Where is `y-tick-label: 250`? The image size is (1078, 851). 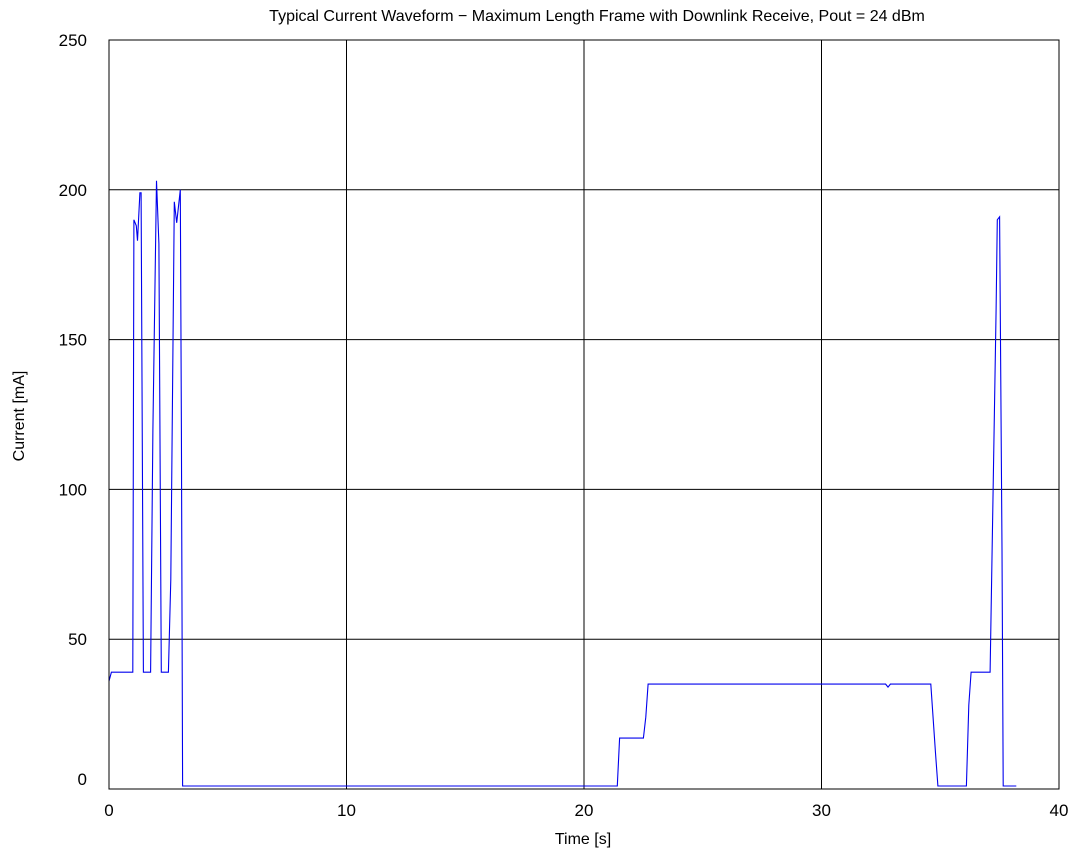 y-tick-label: 250 is located at coordinates (73, 40).